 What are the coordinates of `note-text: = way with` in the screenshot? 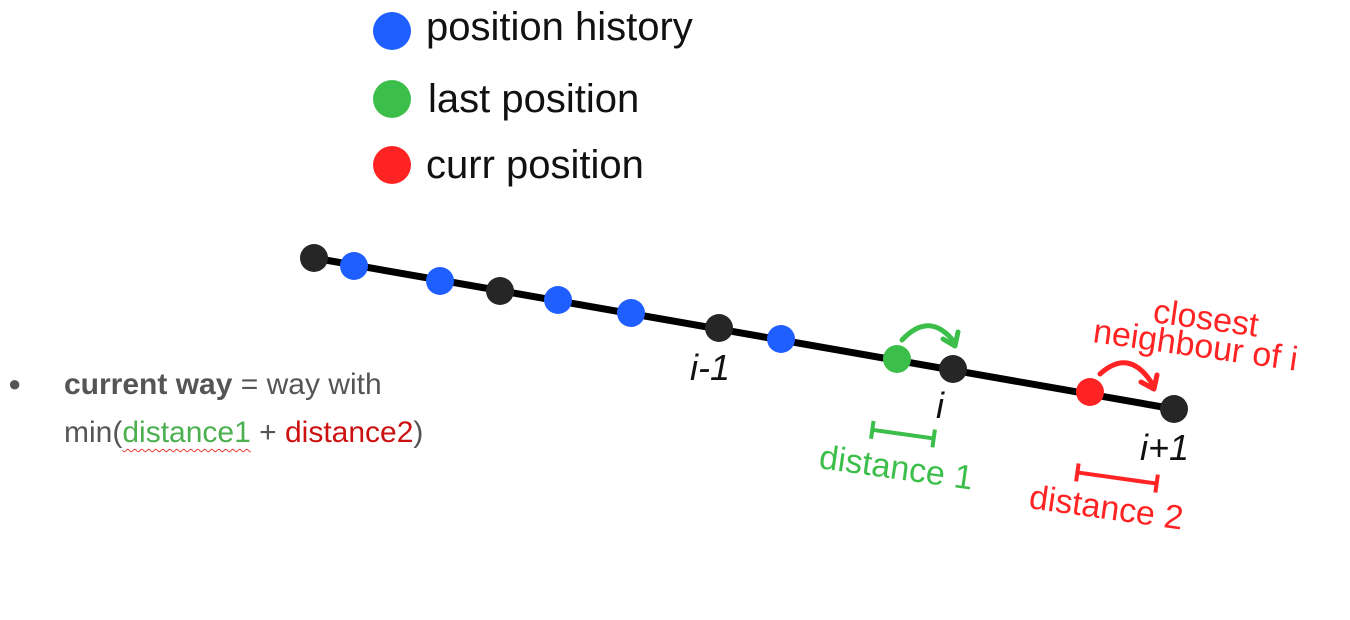 It's located at (307, 384).